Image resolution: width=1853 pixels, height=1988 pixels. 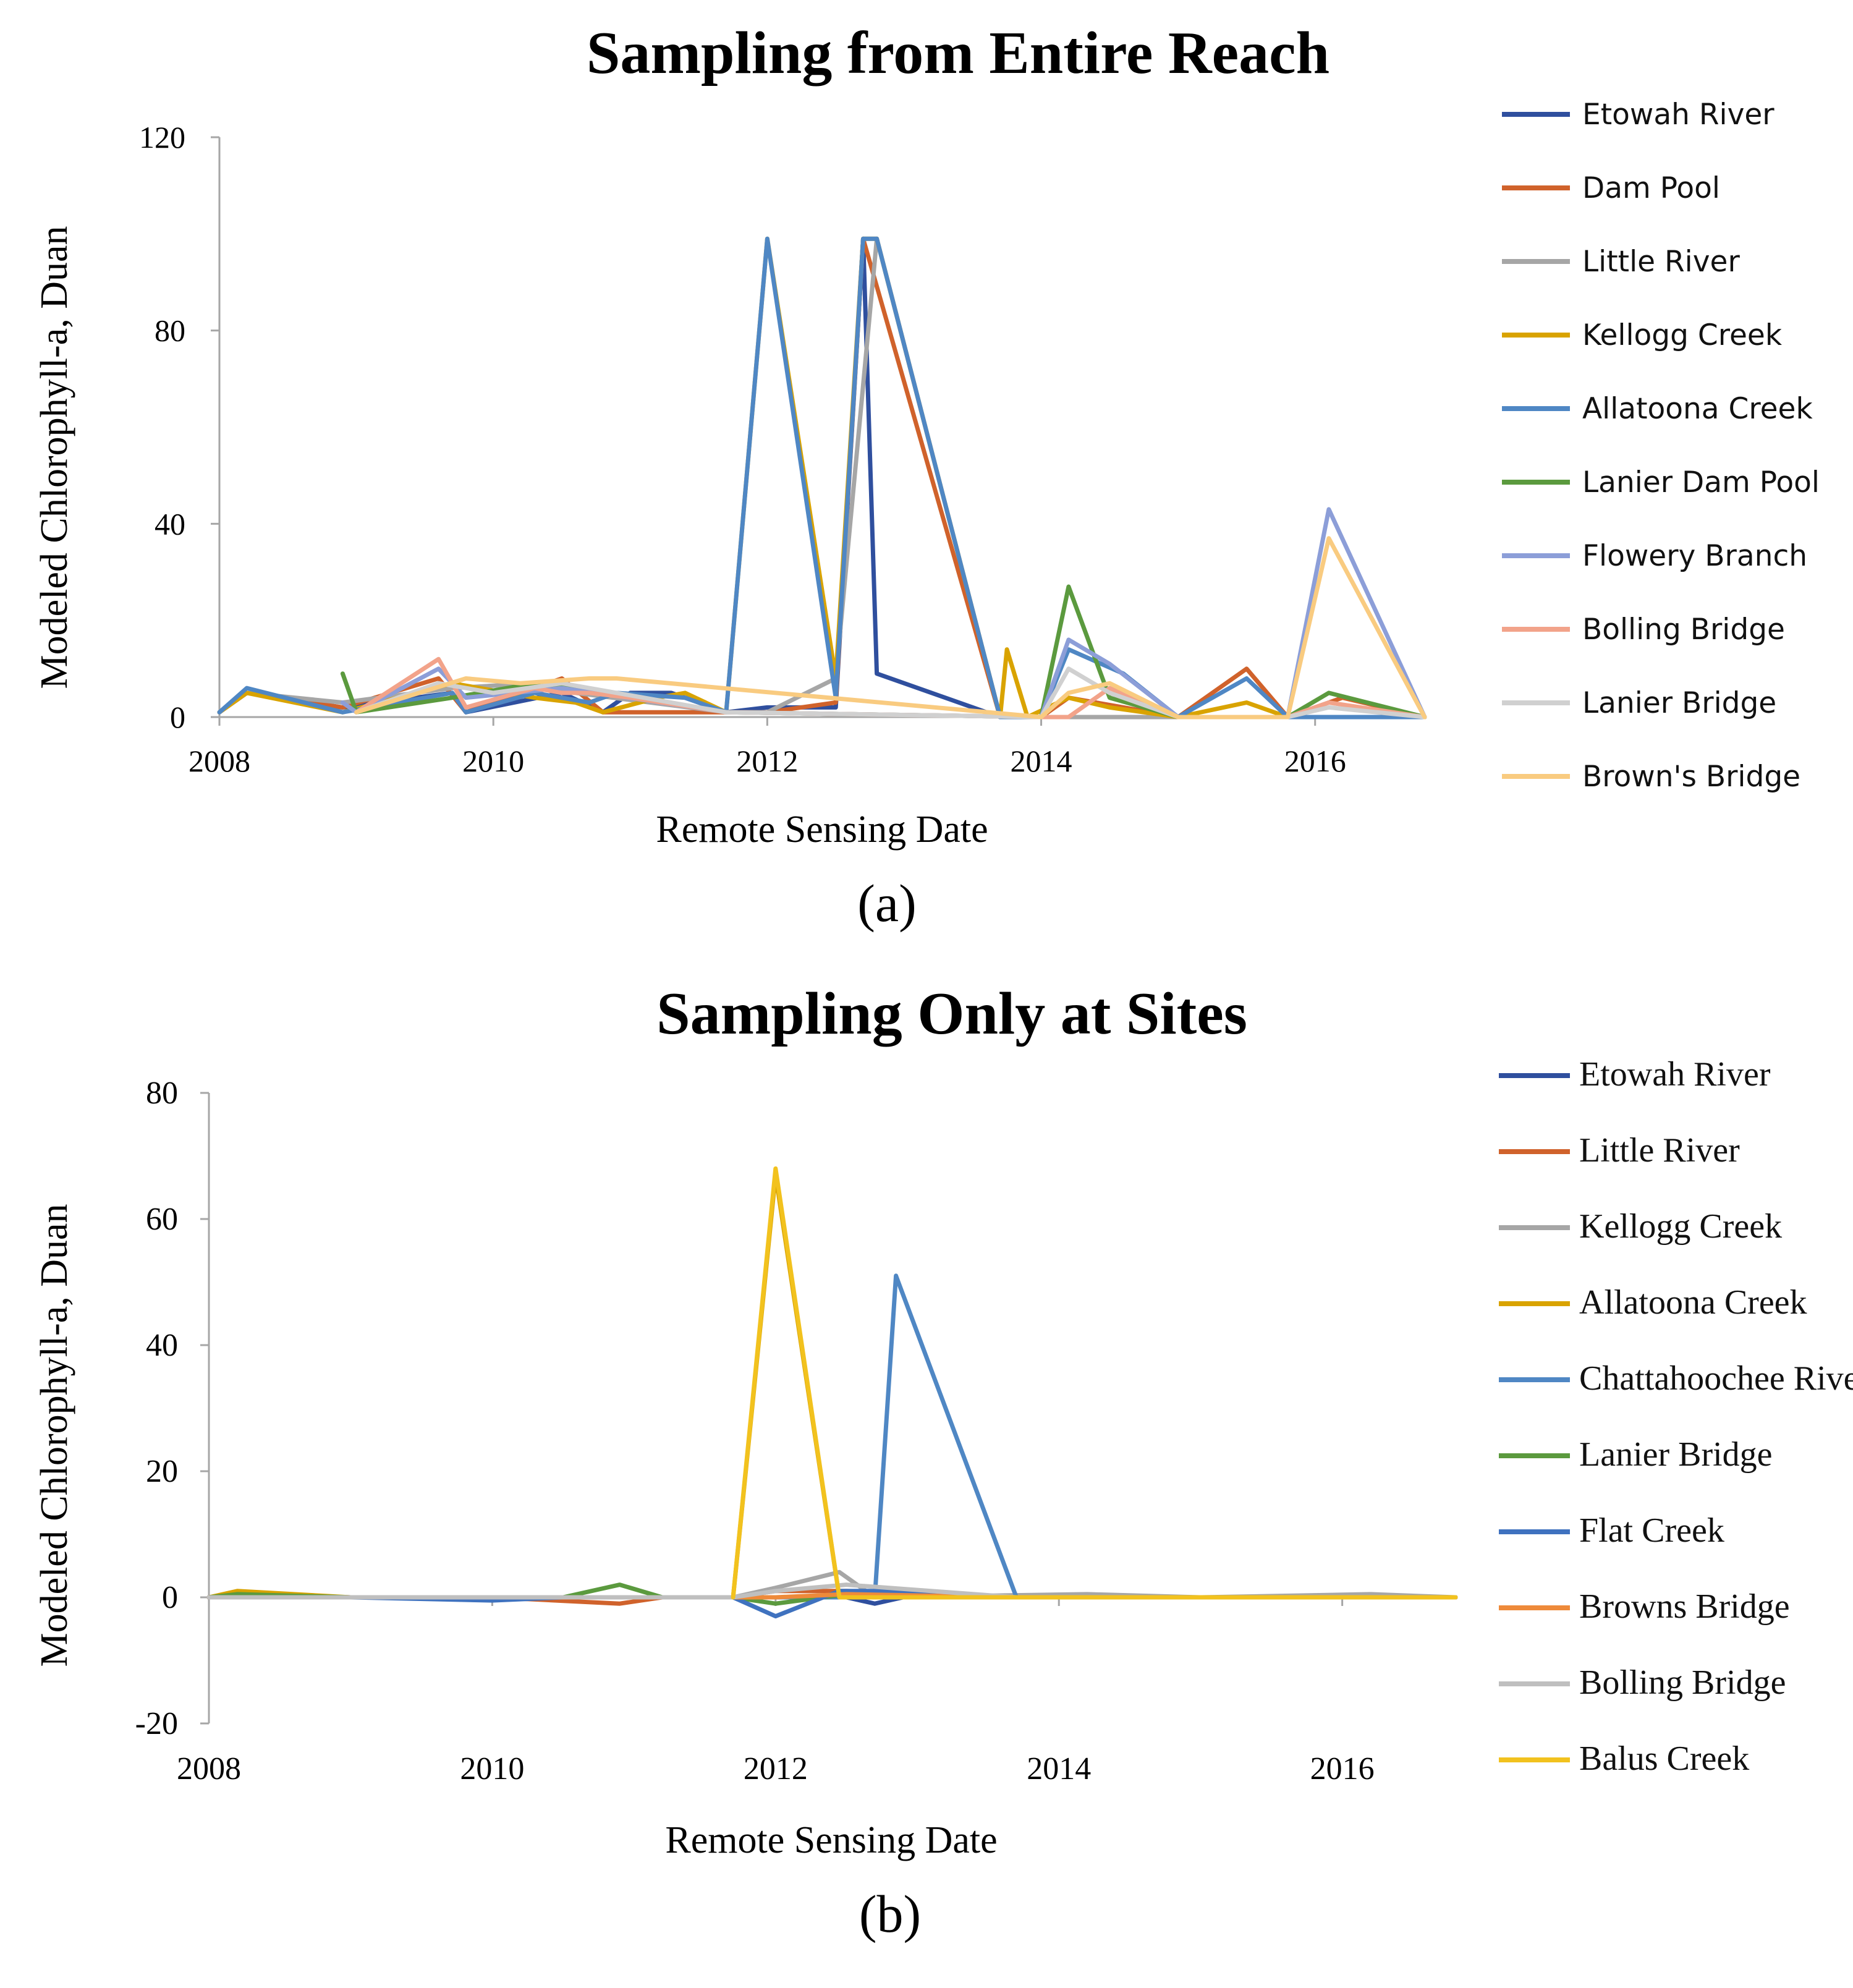 What do you see at coordinates (54, 457) in the screenshot?
I see `chart-a-y-axis-title: Modeled Chlorophyll-a, Duan` at bounding box center [54, 457].